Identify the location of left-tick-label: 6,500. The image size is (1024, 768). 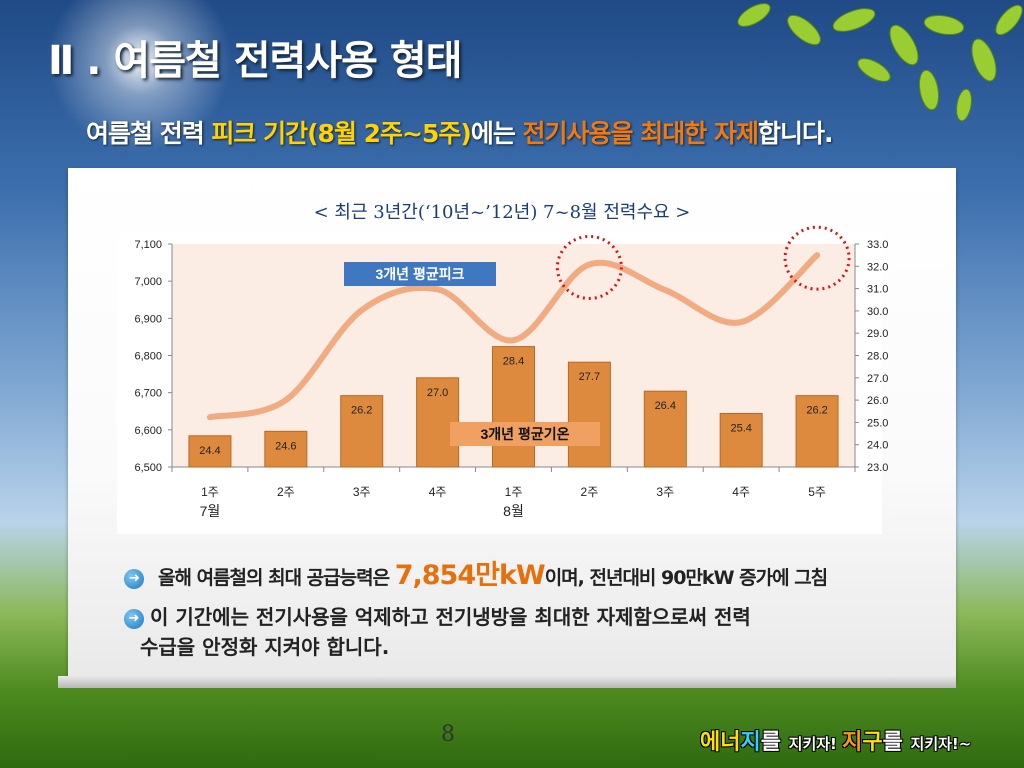
(148, 468).